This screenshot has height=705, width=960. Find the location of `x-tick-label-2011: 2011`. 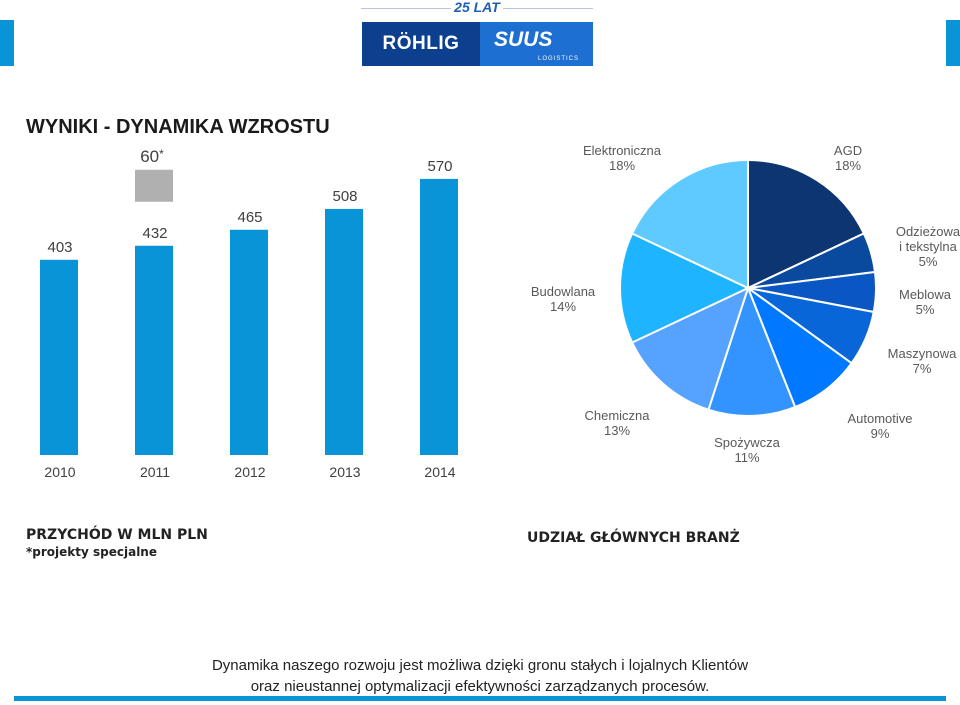

x-tick-label-2011: 2011 is located at coordinates (155, 472).